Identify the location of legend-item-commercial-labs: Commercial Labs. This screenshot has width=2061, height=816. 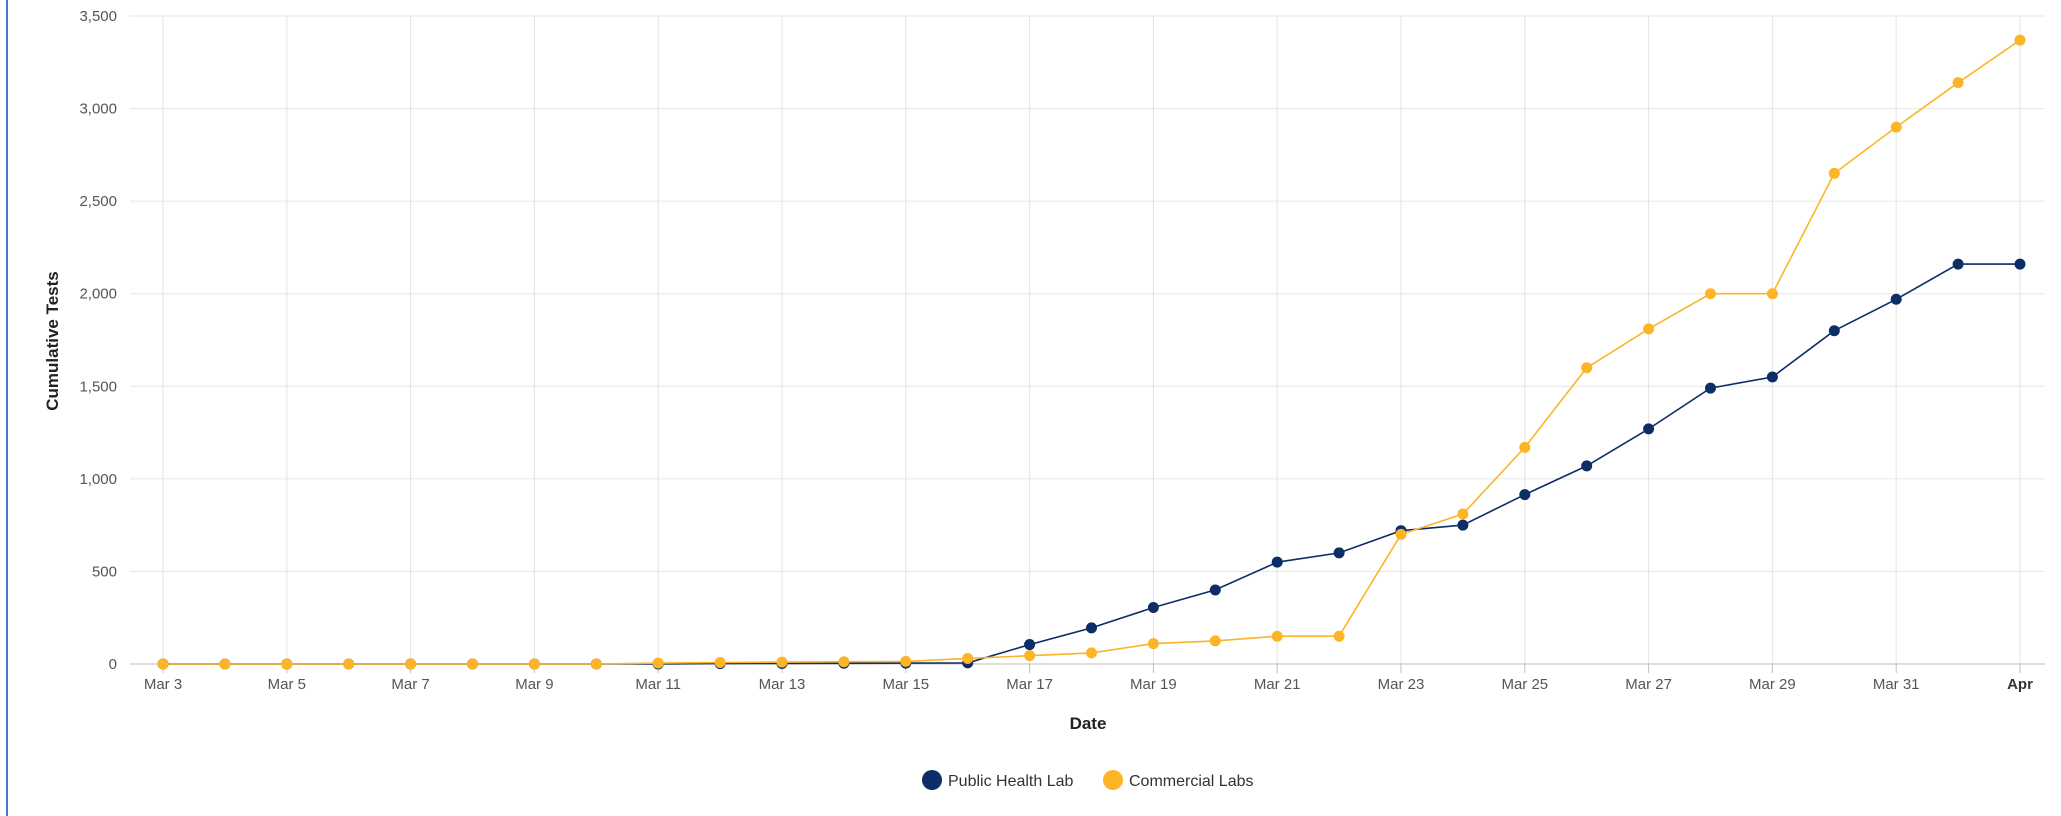
(1178, 780).